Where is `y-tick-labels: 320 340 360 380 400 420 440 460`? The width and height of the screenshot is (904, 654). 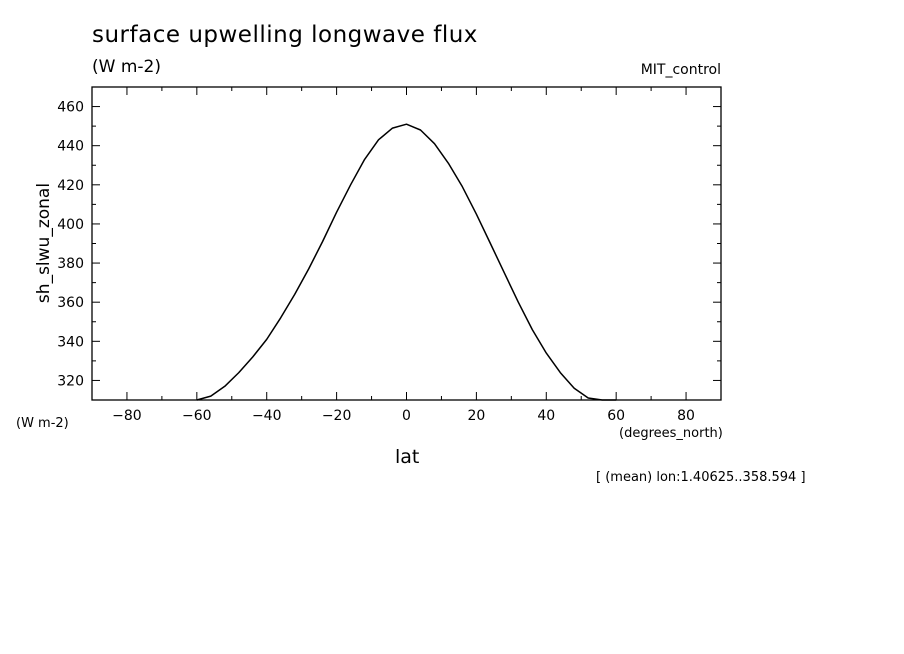 y-tick-labels: 320 340 360 380 400 420 440 460 is located at coordinates (70, 245).